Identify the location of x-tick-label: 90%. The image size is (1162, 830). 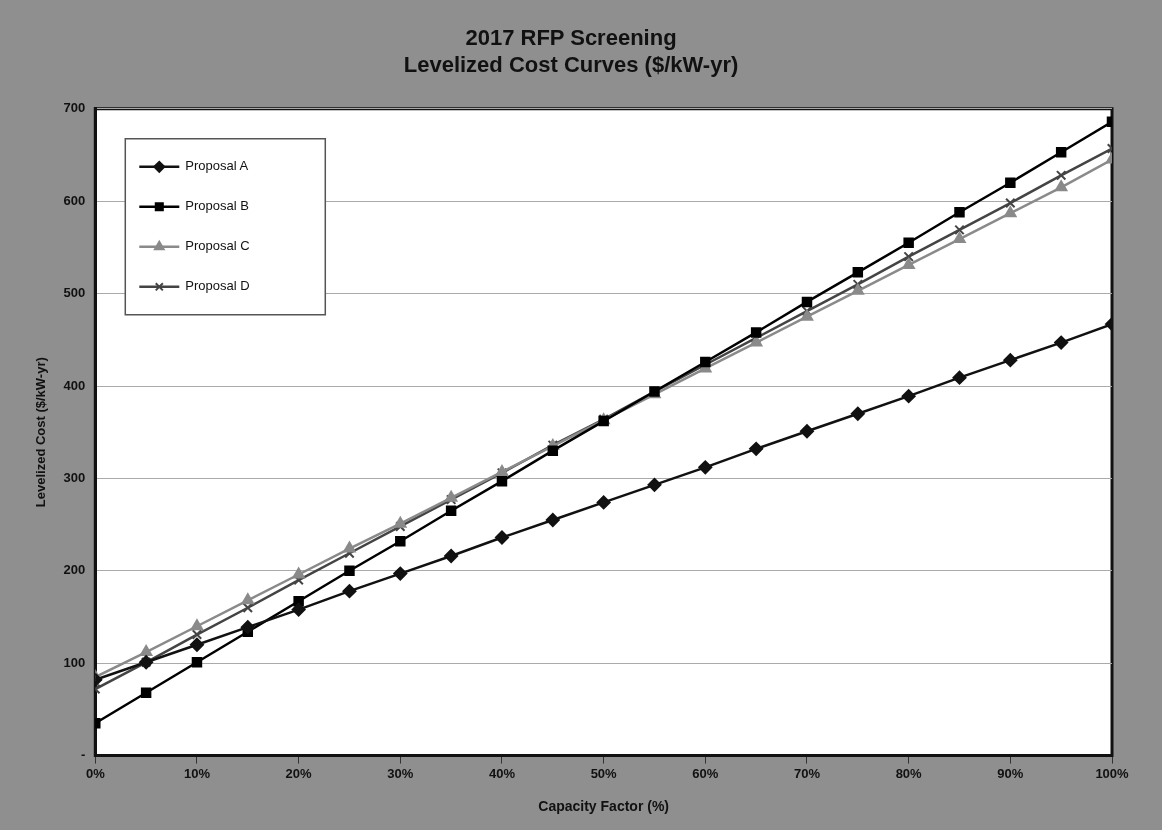
(1010, 773).